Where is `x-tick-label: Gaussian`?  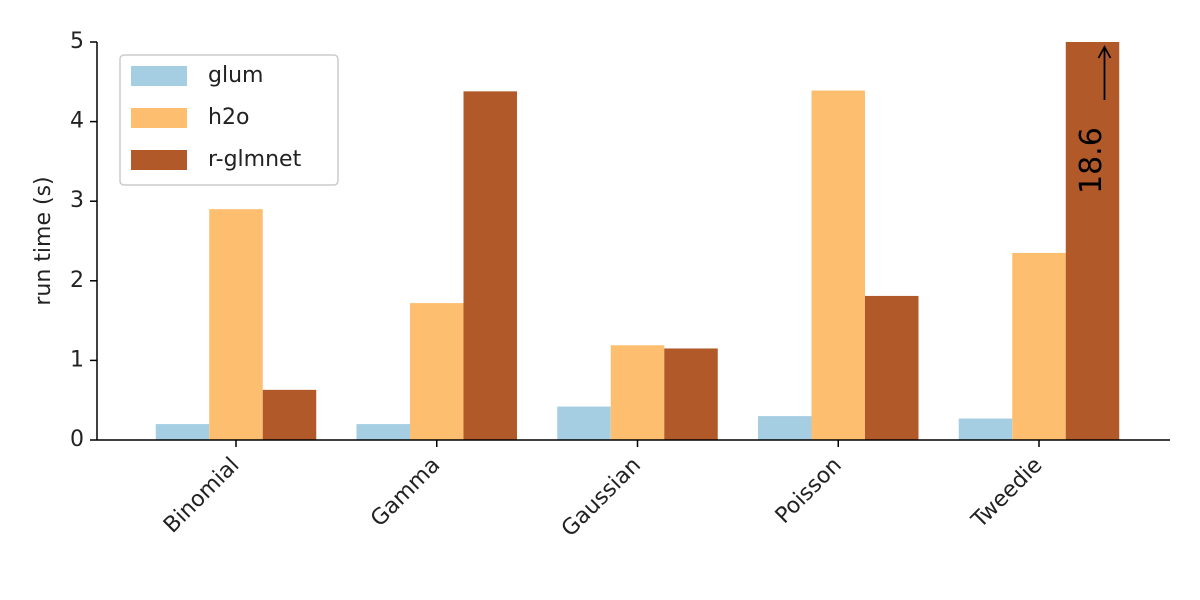
x-tick-label: Gaussian is located at coordinates (601, 497).